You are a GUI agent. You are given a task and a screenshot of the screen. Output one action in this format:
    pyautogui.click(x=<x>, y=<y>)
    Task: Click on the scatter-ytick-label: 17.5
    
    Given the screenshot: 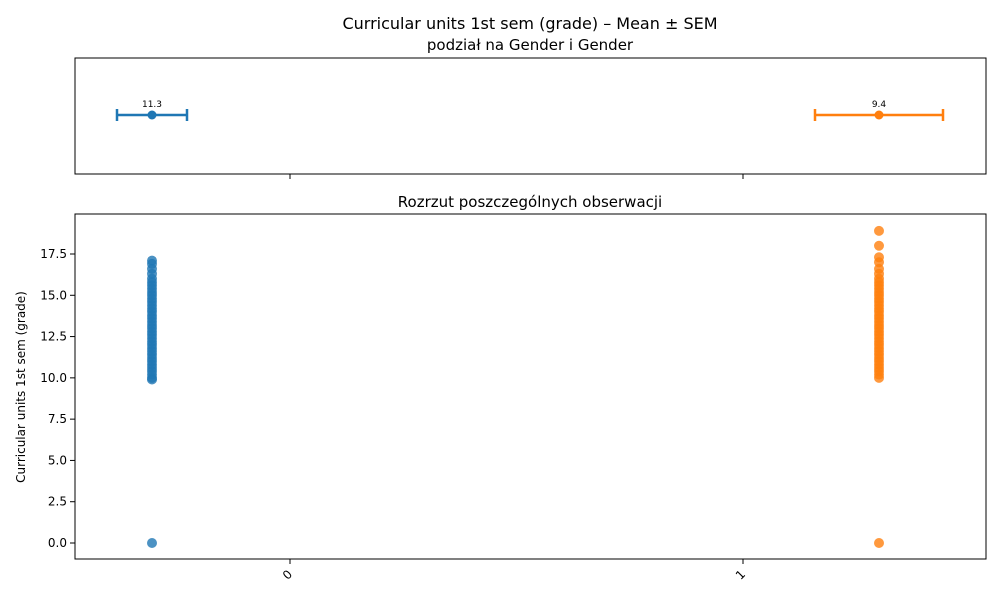 What is the action you would take?
    pyautogui.click(x=53, y=254)
    